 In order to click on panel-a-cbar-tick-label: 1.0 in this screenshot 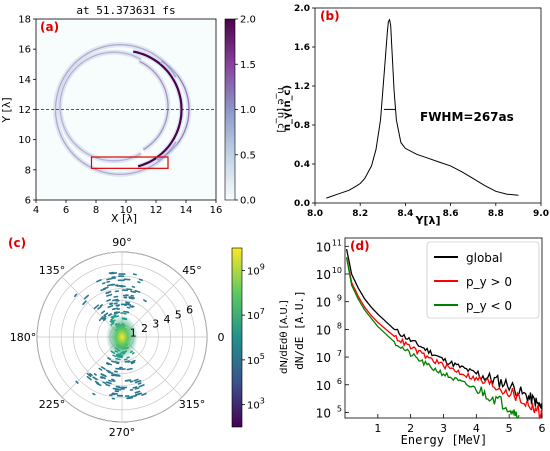, I will do `click(248, 110)`.